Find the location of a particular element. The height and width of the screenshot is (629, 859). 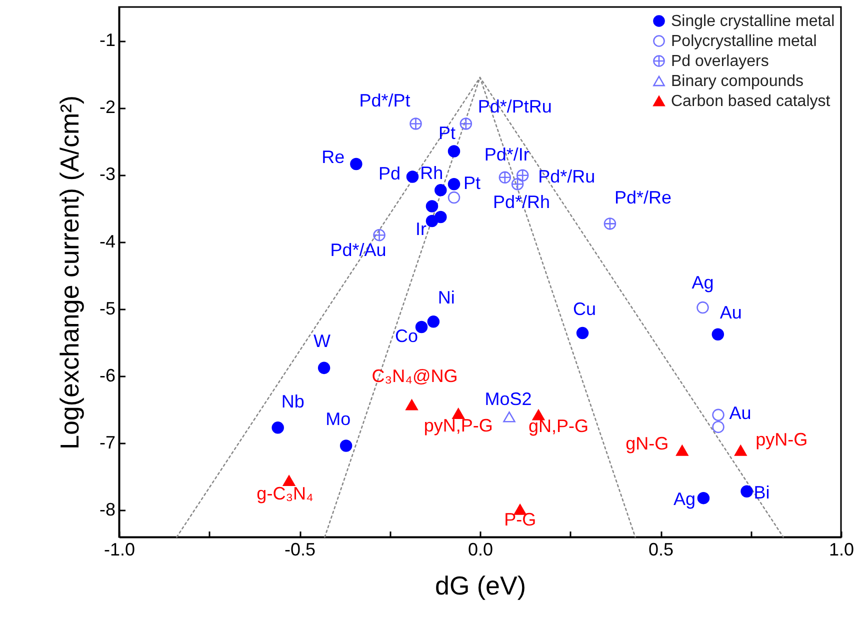

data-label: Bi is located at coordinates (762, 492).